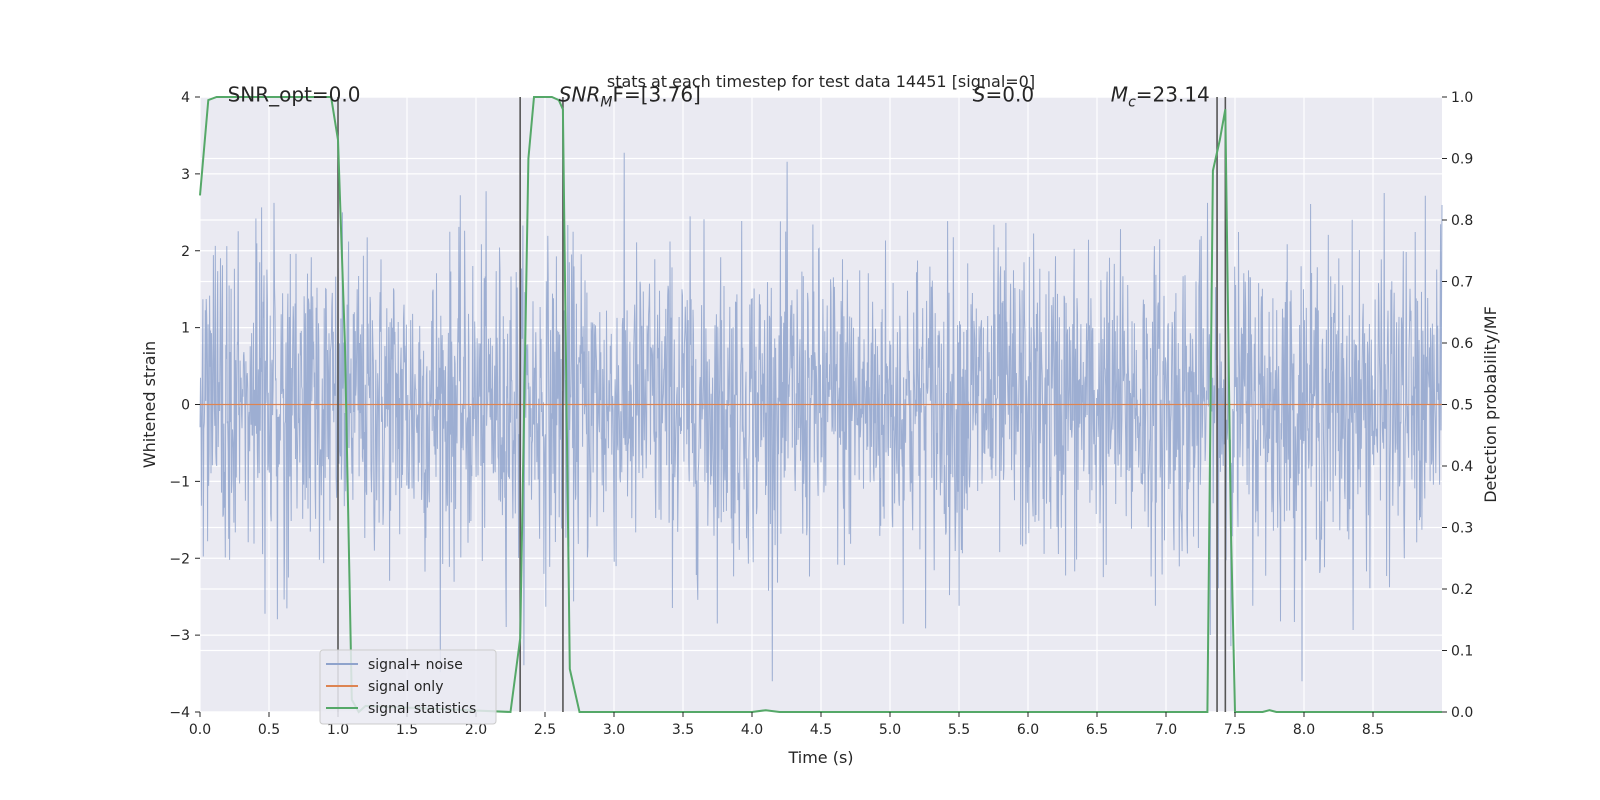 The width and height of the screenshot is (1600, 800). I want to click on y-axis-right-label: Detection probability/MF, so click(1490, 404).